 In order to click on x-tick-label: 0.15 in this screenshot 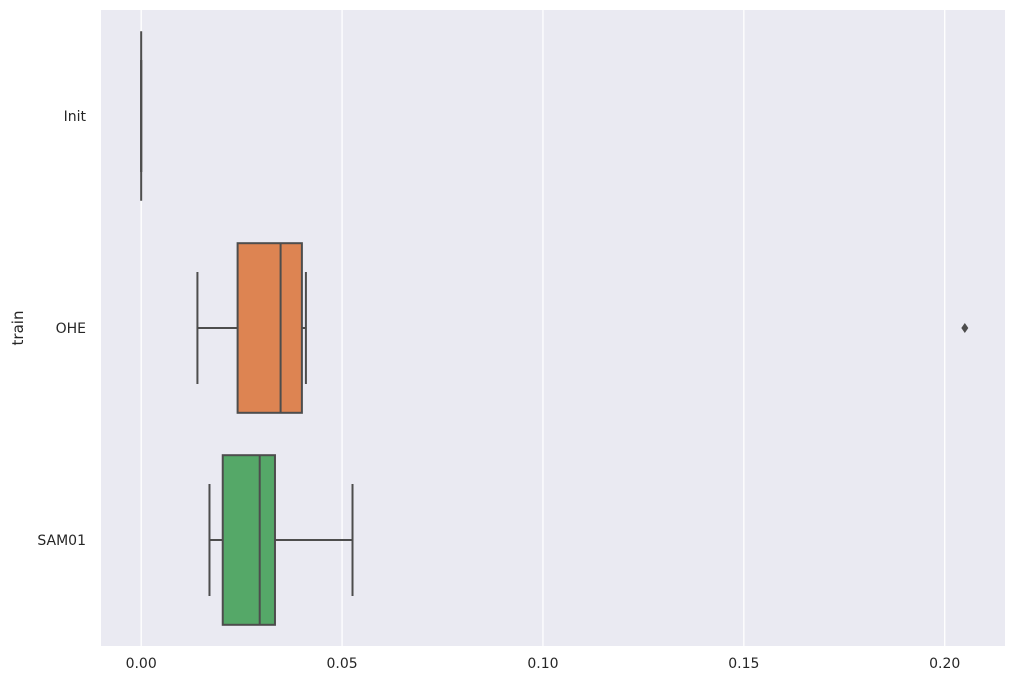, I will do `click(743, 664)`.